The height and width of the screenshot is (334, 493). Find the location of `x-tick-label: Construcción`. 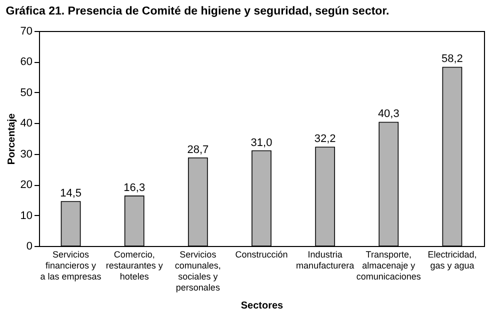

x-tick-label: Construcción is located at coordinates (261, 255).